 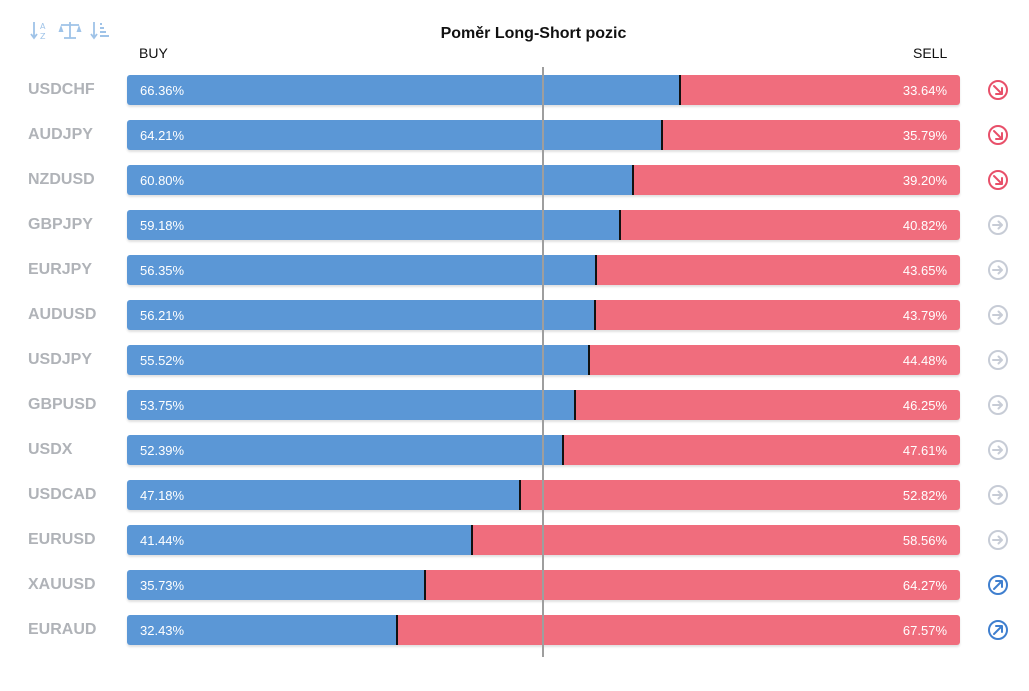 I want to click on ratio-bar: 60.80% 39.20%, so click(x=543, y=180).